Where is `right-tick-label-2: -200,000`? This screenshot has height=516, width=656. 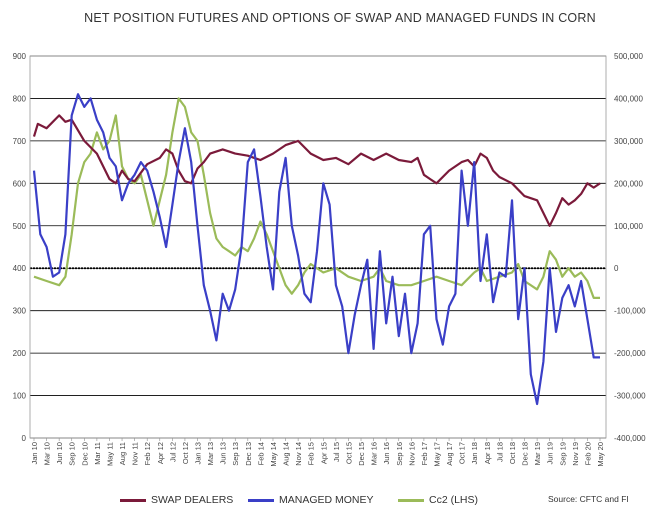
right-tick-label-2: -200,000 is located at coordinates (630, 353).